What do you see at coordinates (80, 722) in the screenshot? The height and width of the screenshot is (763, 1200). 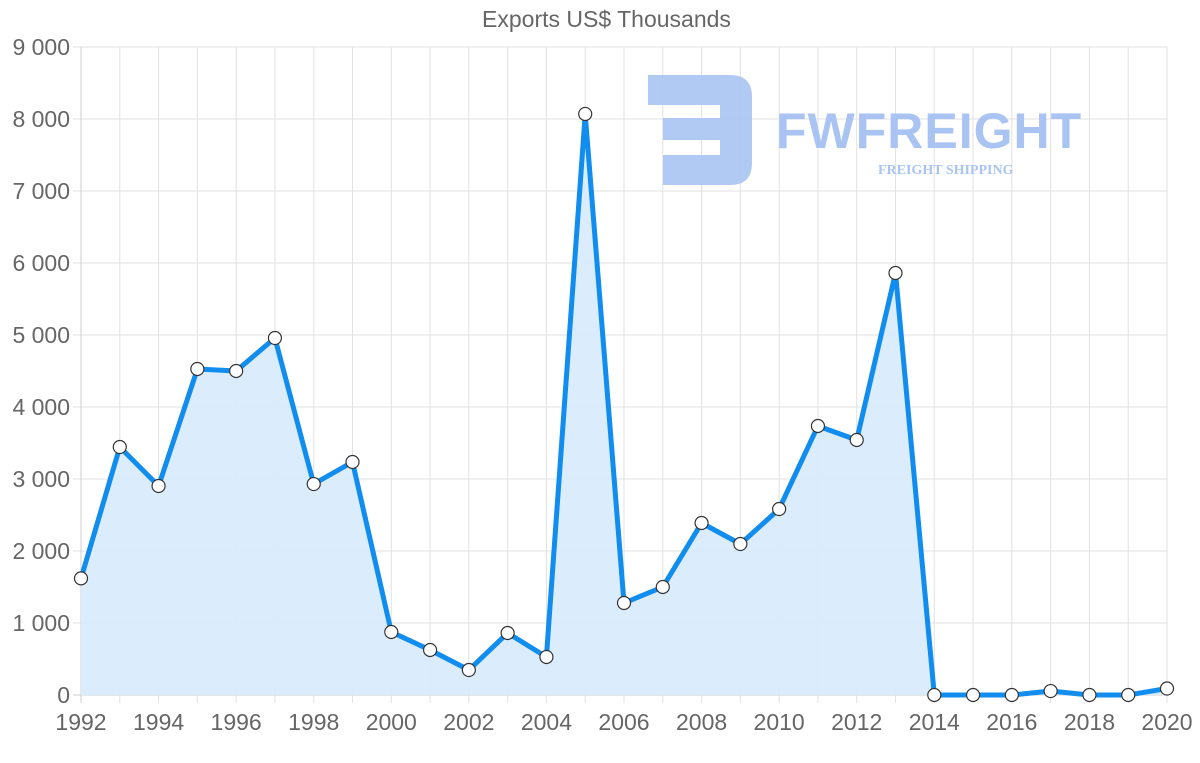 I see `x-tick-label: 1992` at bounding box center [80, 722].